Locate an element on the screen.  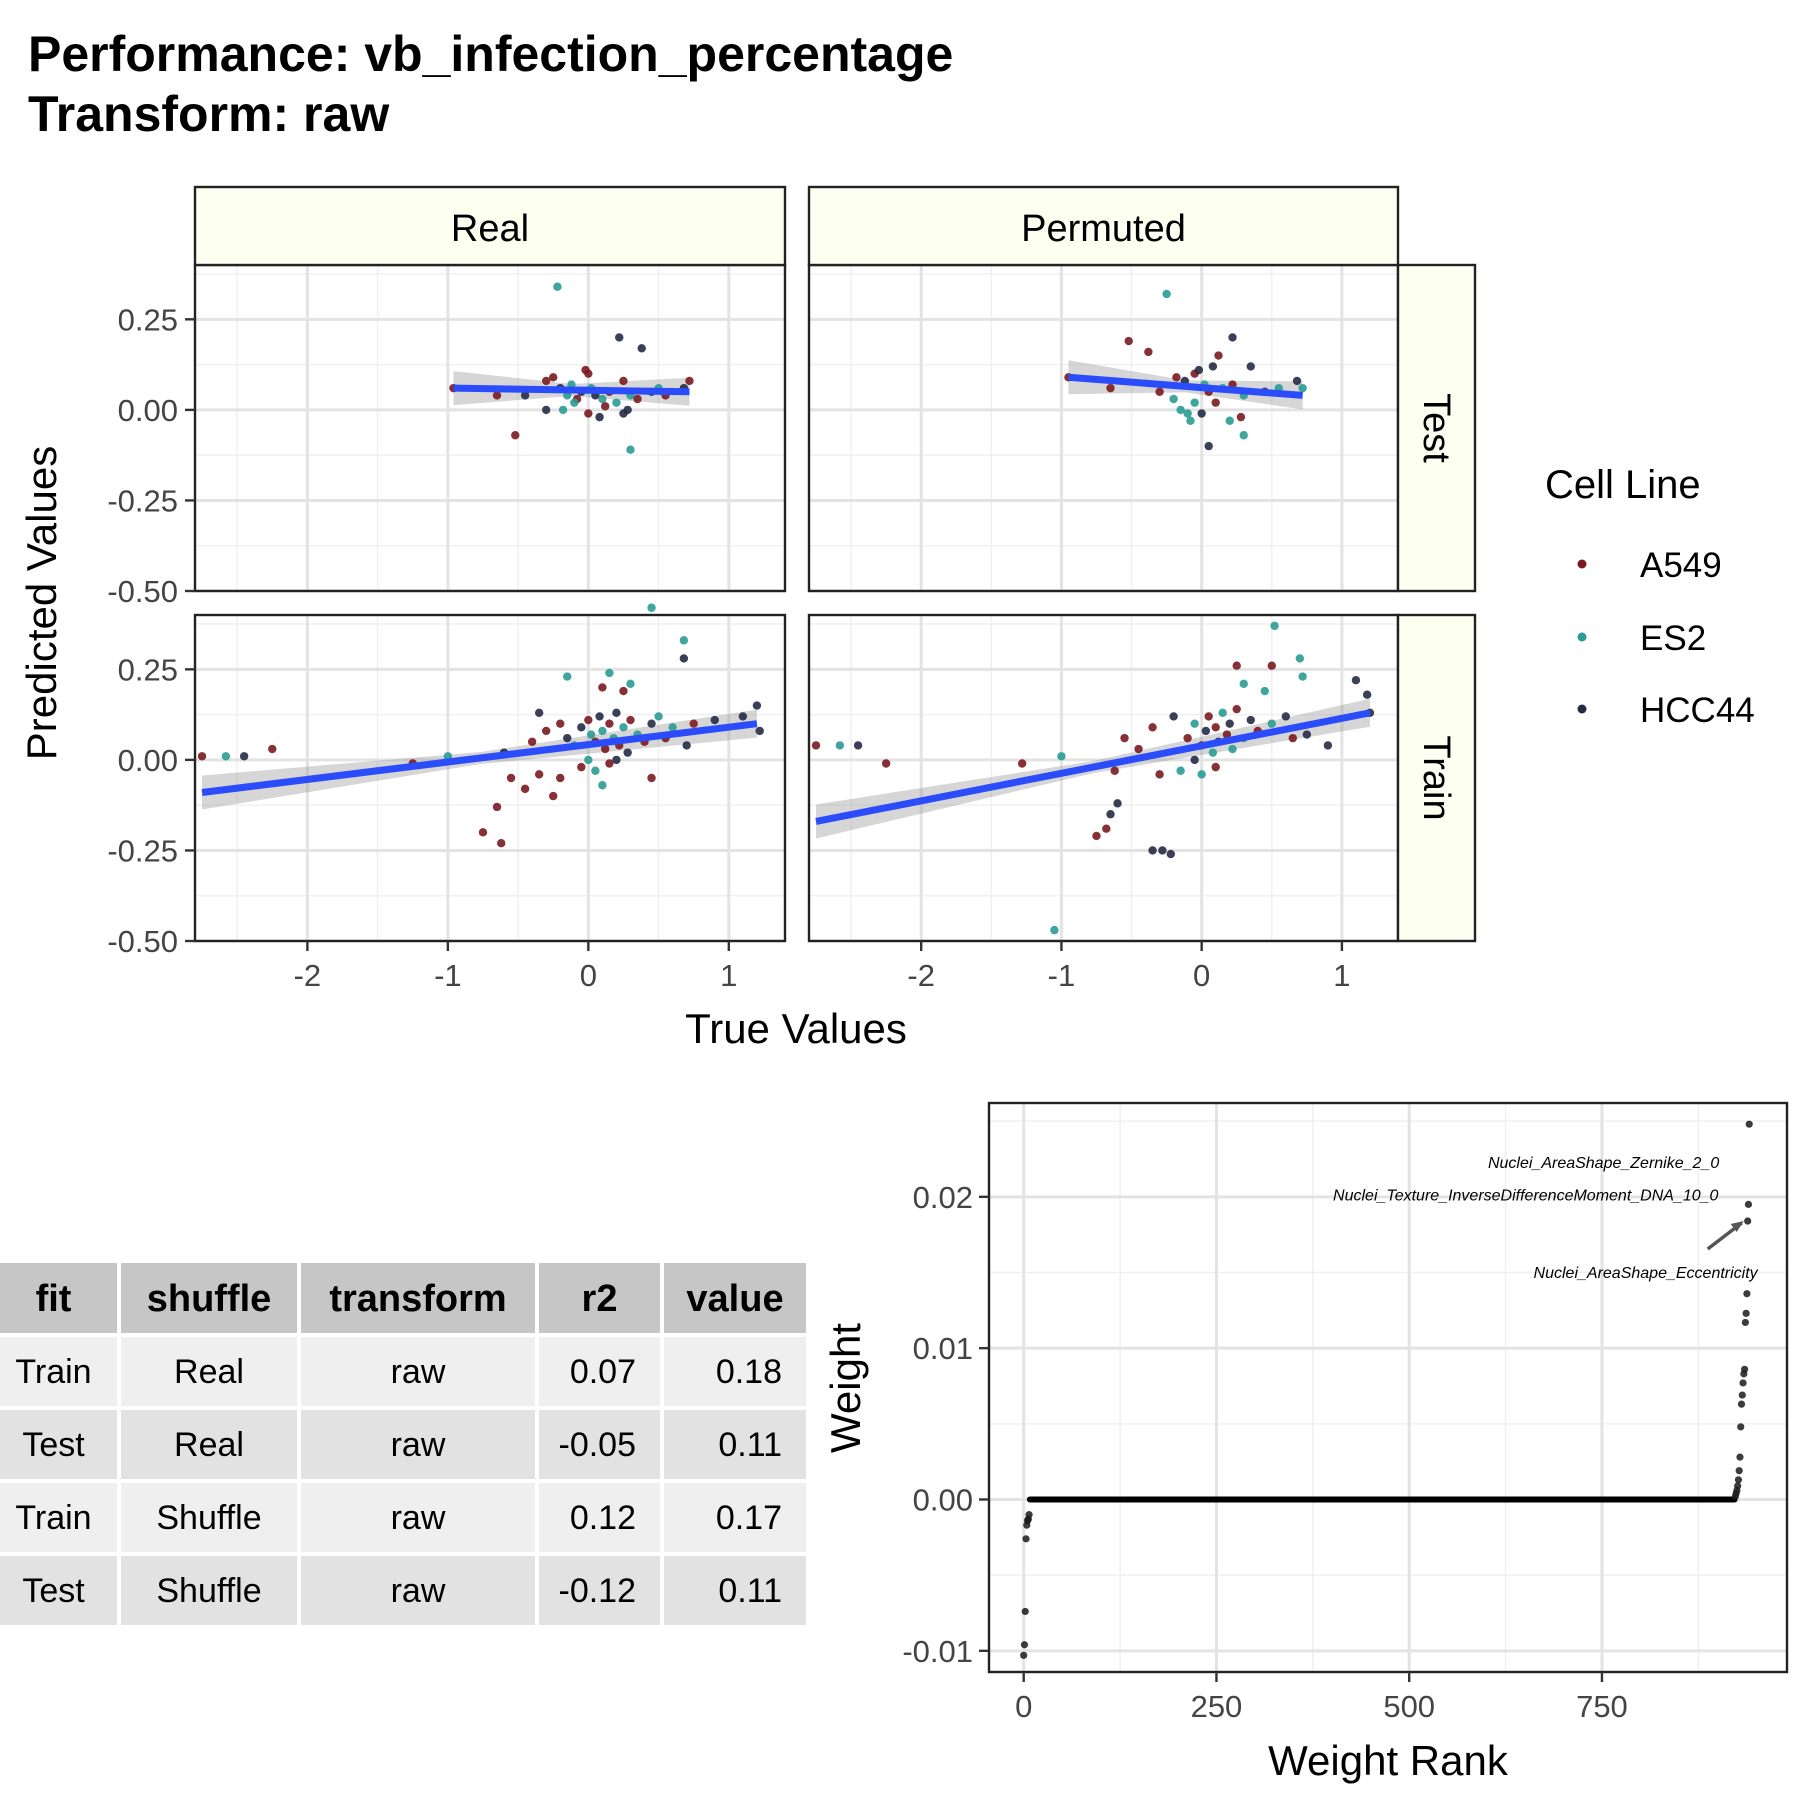
table-cell-value: 0.18 is located at coordinates (749, 1372).